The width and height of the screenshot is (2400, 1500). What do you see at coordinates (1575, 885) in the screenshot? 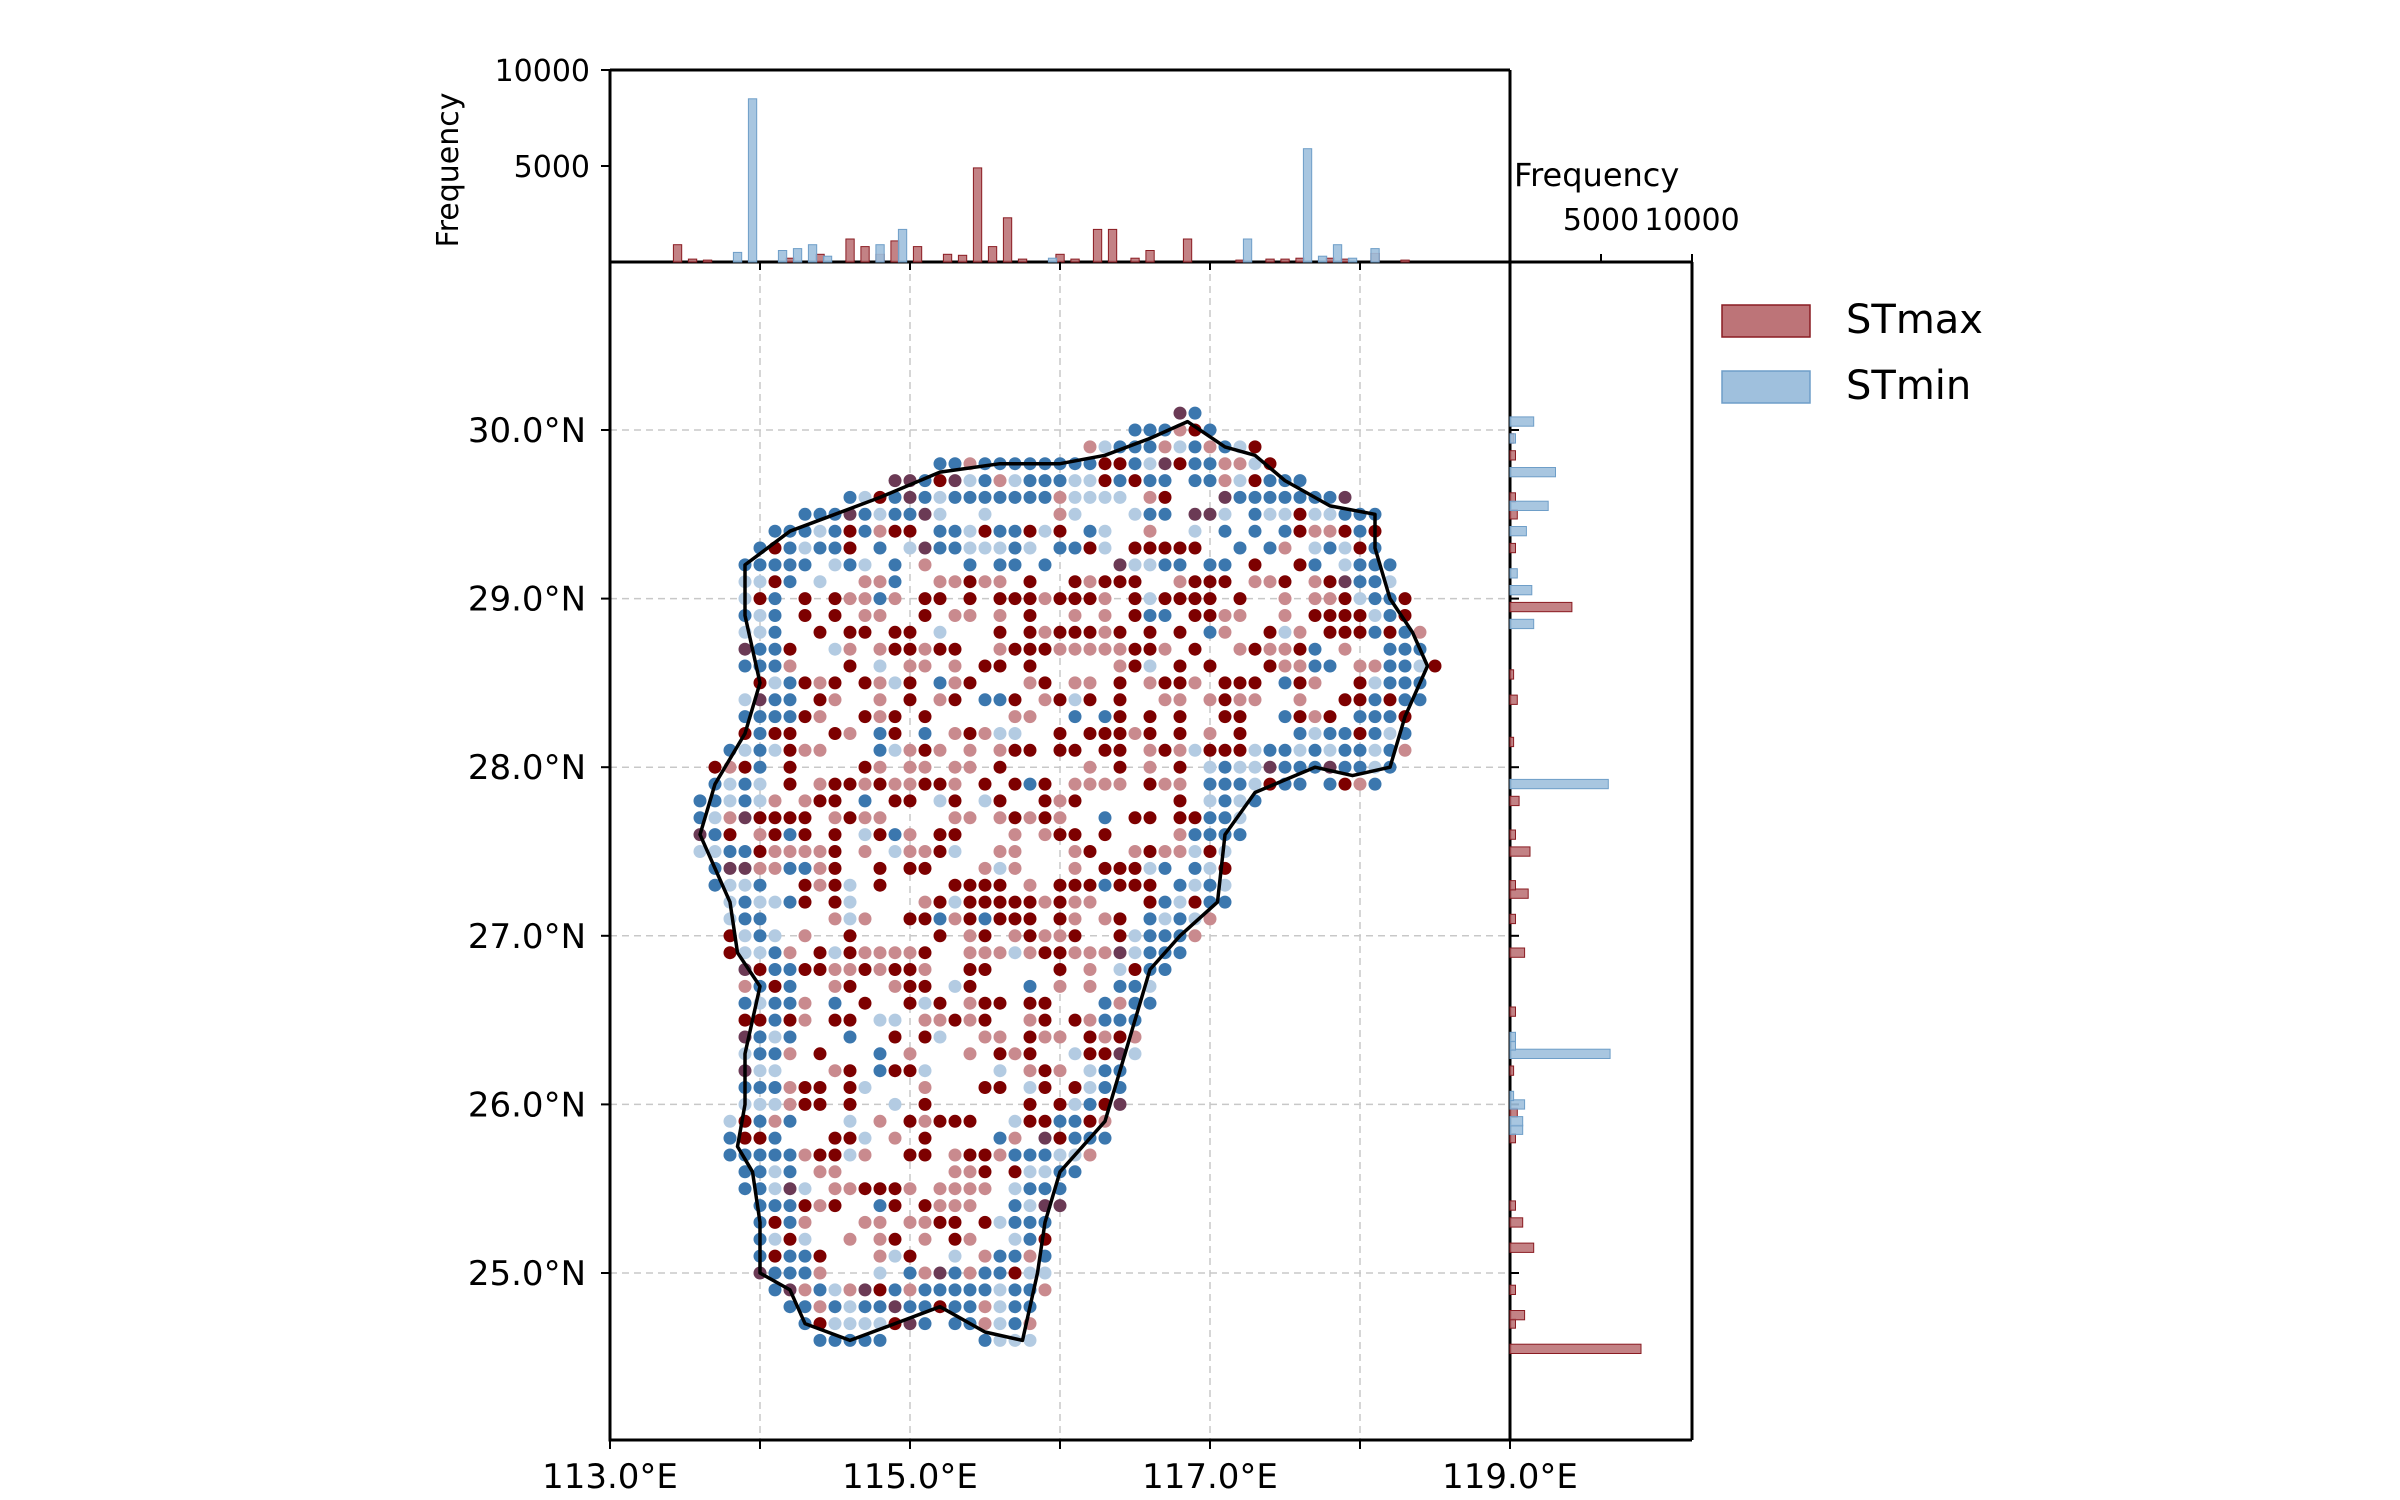
I see `right-histogram-bars` at bounding box center [1575, 885].